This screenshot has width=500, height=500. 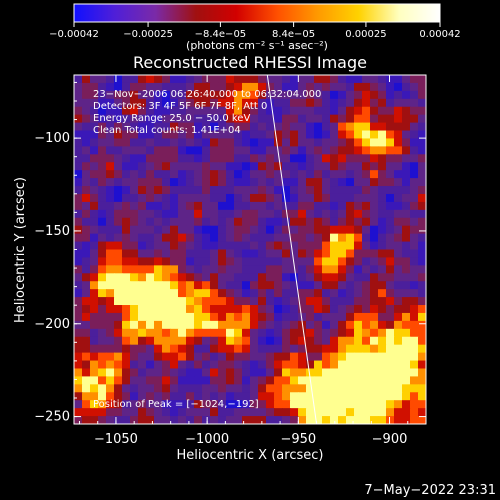 I want to click on colorbar-tick-label: 8.4e−05, so click(x=293, y=34).